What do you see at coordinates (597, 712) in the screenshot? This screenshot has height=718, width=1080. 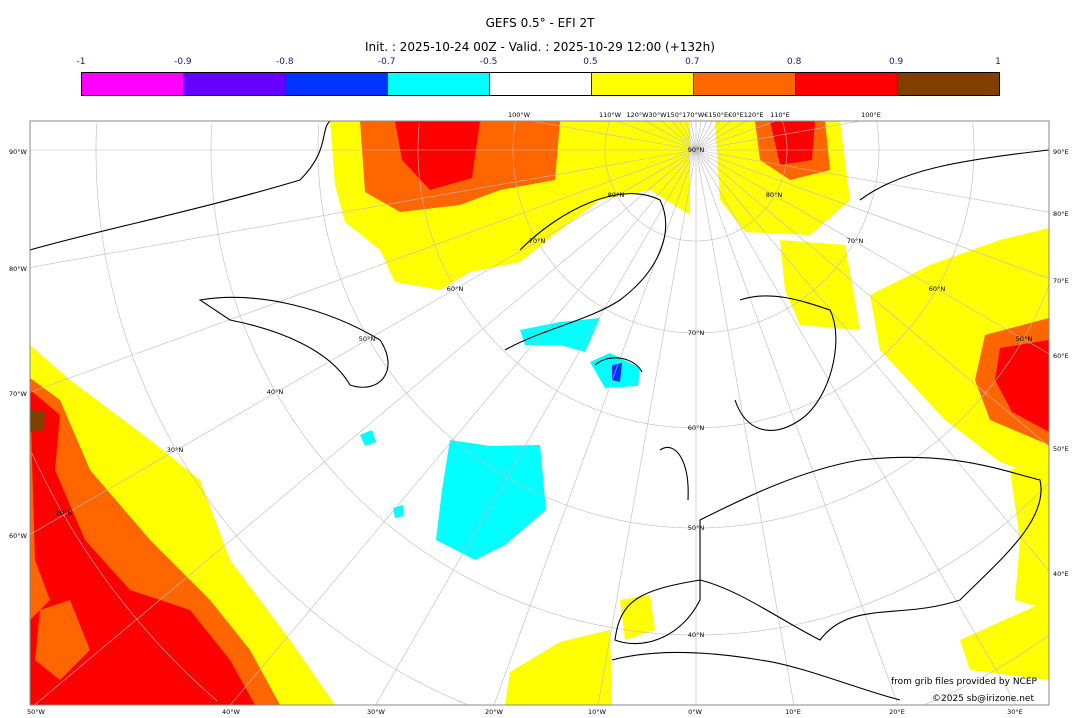 I see `map-coordinate-label: 10°W` at bounding box center [597, 712].